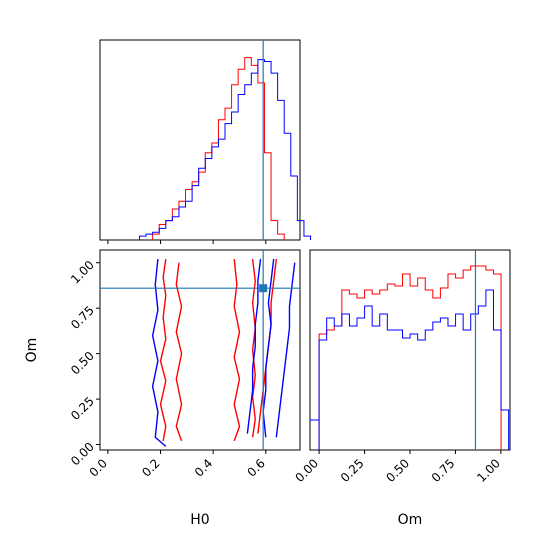 This screenshot has height=555, width=550. Describe the element at coordinates (200, 350) in the screenshot. I see `joint-frame` at that location.